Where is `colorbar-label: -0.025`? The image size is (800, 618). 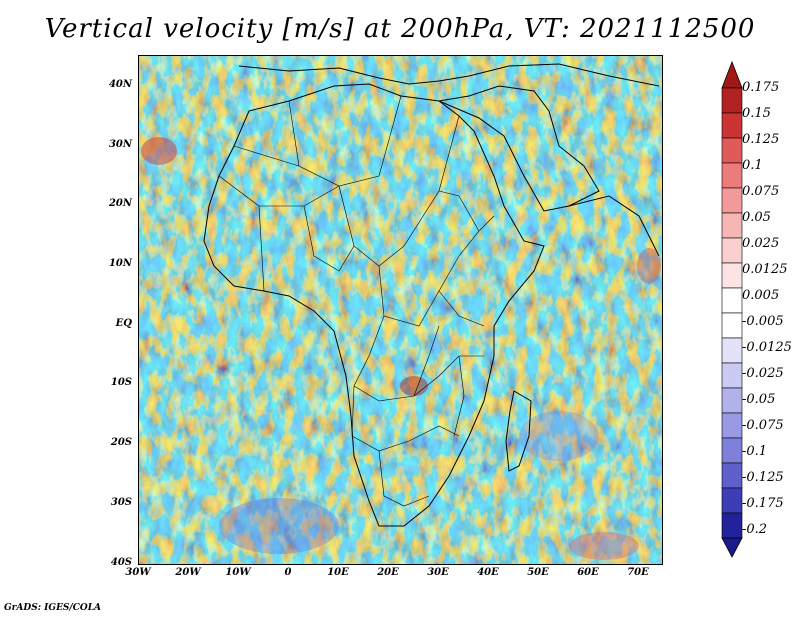 colorbar-label: -0.025 is located at coordinates (763, 373).